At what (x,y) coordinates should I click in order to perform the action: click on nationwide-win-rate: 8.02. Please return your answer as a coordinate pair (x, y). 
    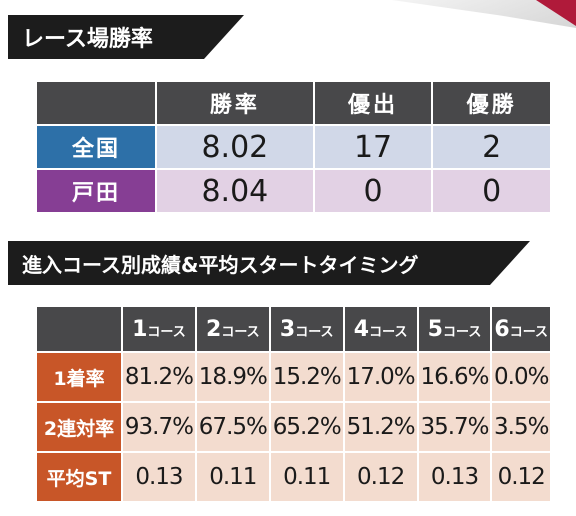
    Looking at the image, I should click on (235, 147).